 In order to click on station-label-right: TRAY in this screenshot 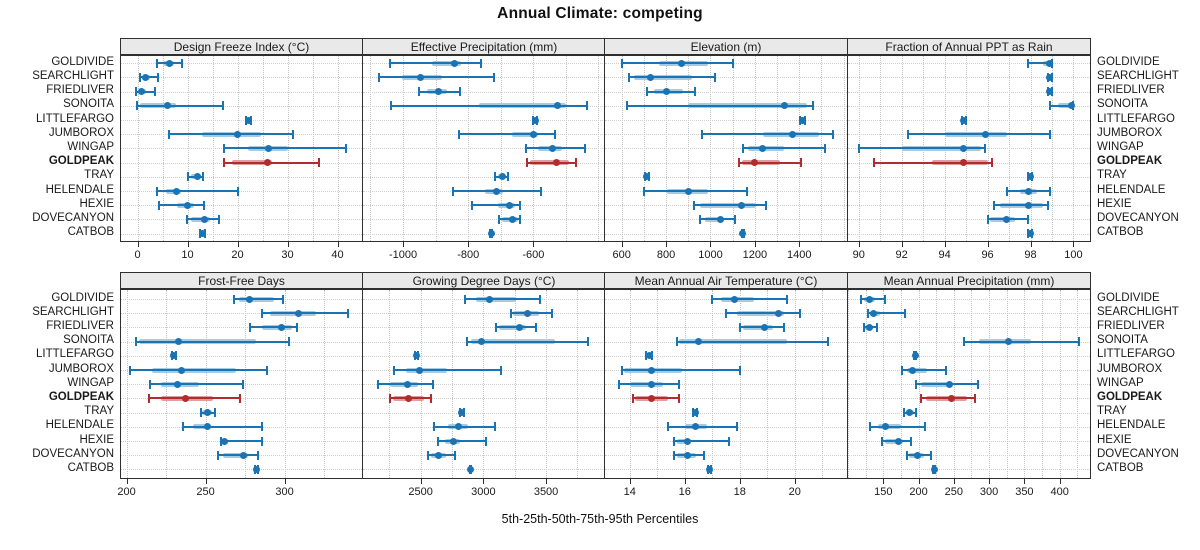, I will do `click(1112, 411)`.